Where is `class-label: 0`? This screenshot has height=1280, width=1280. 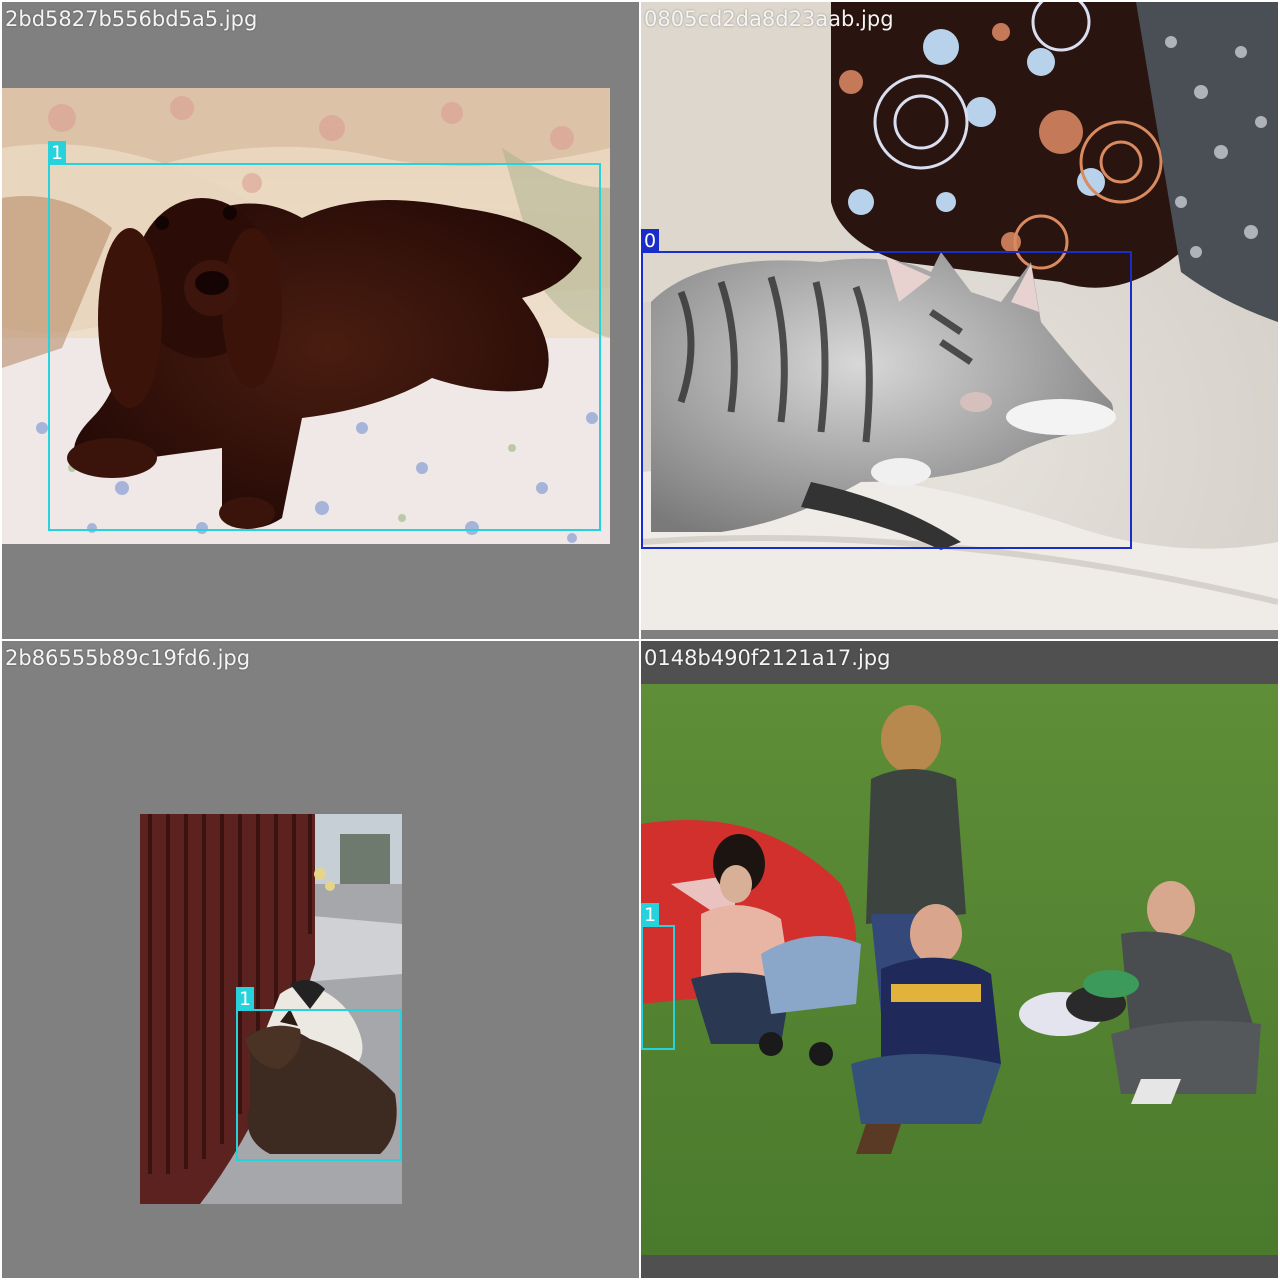 class-label: 0 is located at coordinates (650, 241).